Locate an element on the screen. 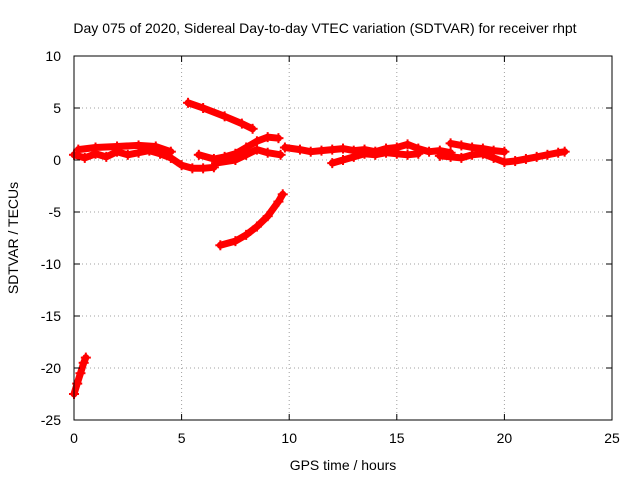 Image resolution: width=640 pixels, height=480 pixels. y-tick-label: 0 is located at coordinates (57, 160).